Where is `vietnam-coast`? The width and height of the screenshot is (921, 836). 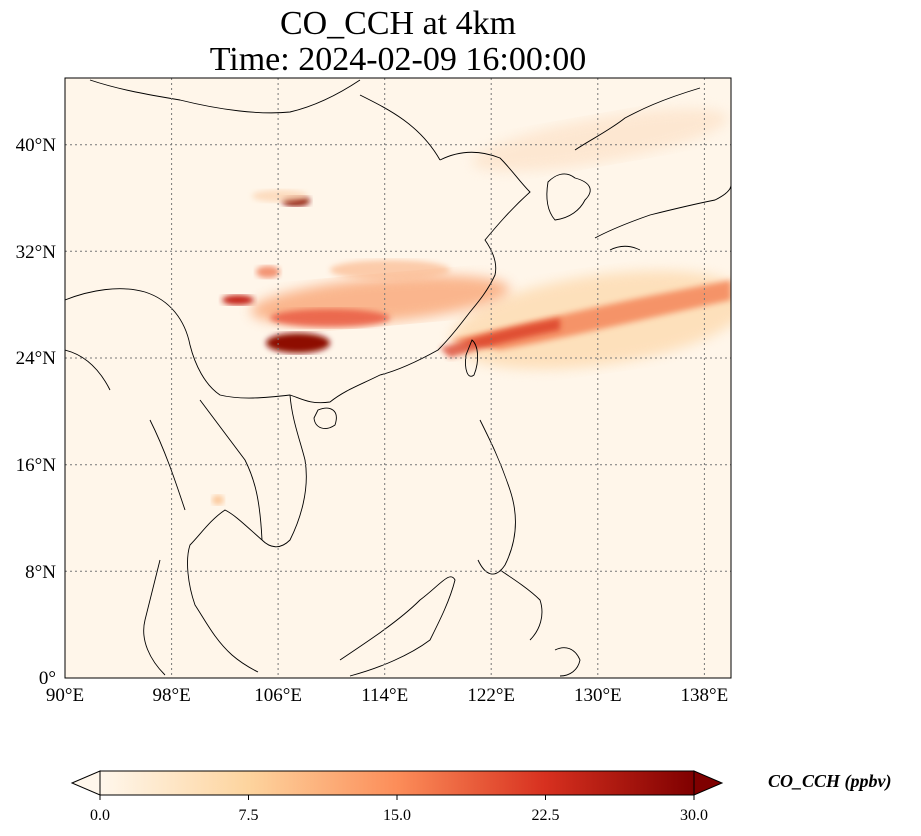
vietnam-coast is located at coordinates (284, 471).